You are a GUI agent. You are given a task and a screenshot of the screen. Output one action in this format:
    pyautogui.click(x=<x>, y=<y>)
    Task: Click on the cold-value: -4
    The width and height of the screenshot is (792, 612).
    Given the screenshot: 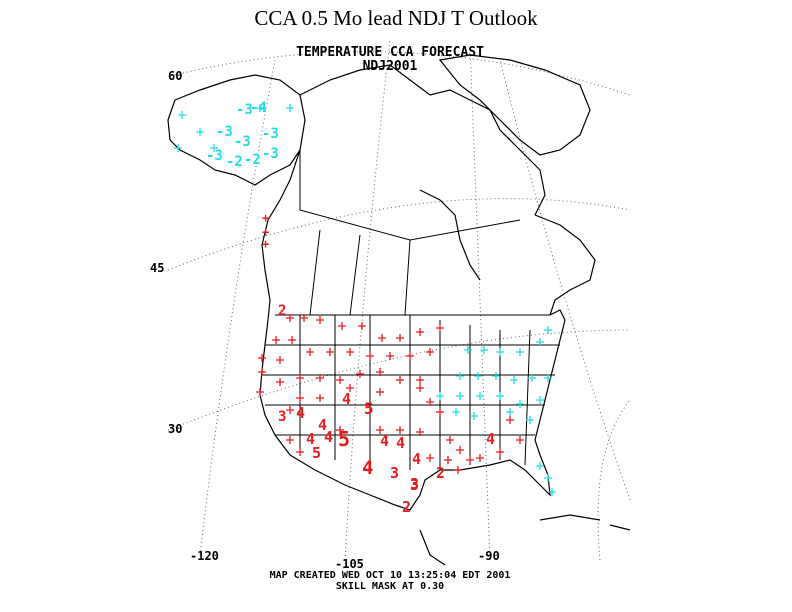 What is the action you would take?
    pyautogui.click(x=258, y=108)
    